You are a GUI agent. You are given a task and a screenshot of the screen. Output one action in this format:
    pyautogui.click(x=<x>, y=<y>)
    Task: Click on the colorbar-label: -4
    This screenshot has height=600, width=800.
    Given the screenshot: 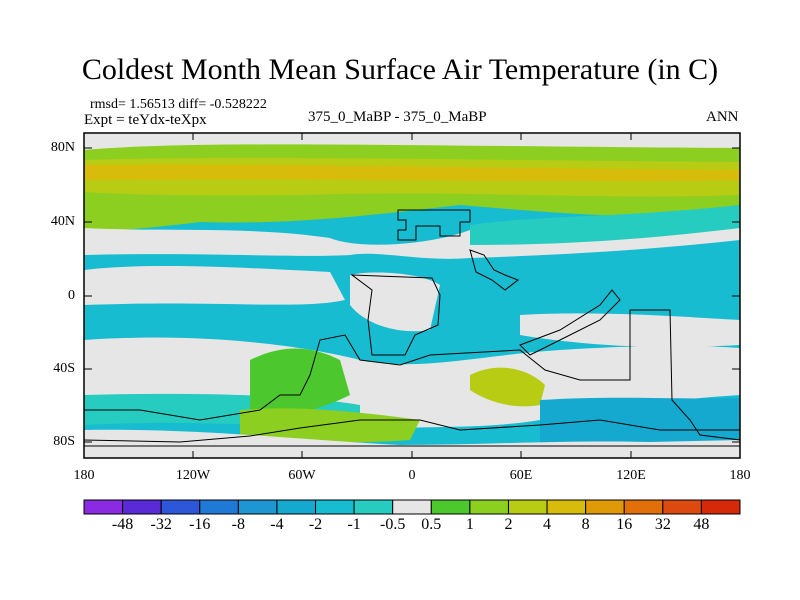 What is the action you would take?
    pyautogui.click(x=277, y=524)
    